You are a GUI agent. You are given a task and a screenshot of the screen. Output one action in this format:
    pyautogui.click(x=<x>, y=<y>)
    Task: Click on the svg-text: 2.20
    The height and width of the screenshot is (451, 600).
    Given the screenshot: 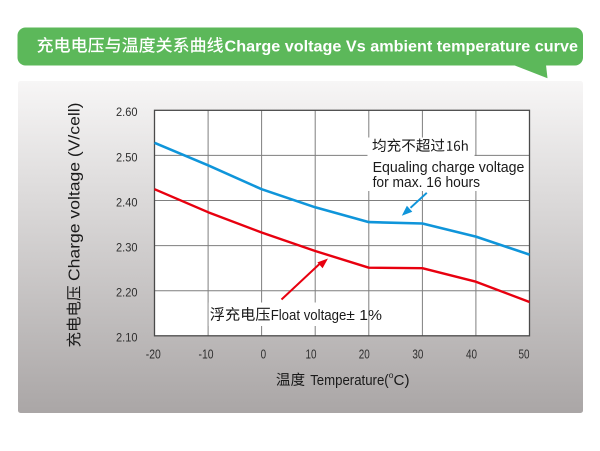 What is the action you would take?
    pyautogui.click(x=127, y=293)
    